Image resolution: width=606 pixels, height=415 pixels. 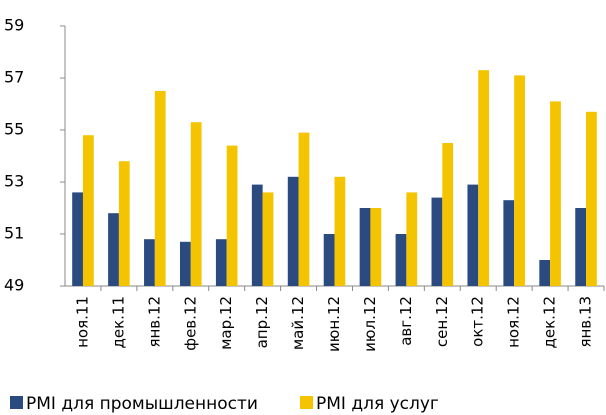 What do you see at coordinates (478, 321) in the screenshot?
I see `x-tick-label: окт.12` at bounding box center [478, 321].